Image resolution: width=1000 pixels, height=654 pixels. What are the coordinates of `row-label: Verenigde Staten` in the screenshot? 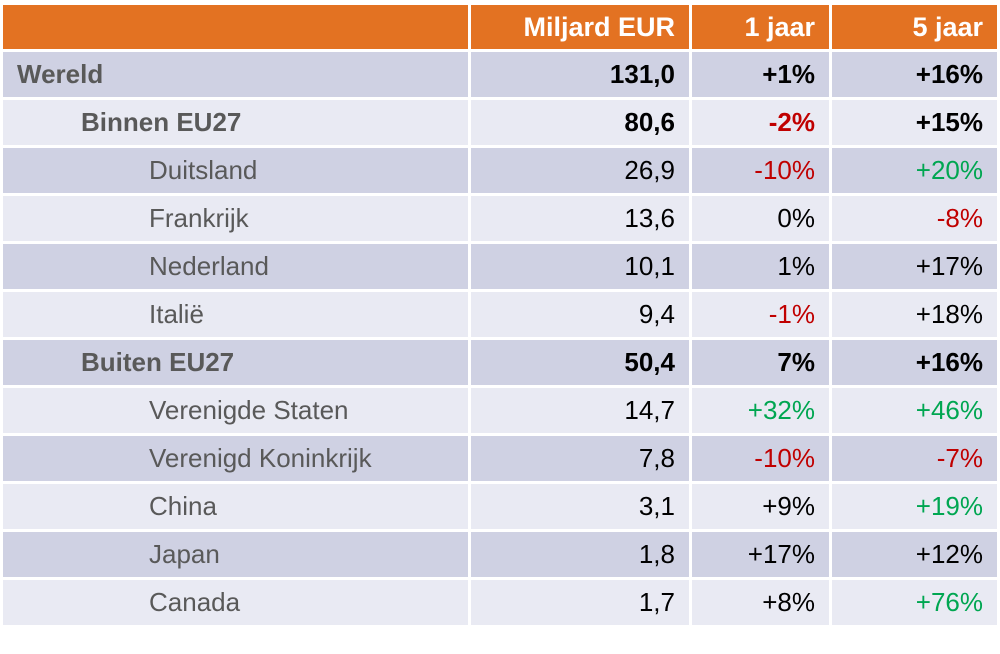 It's located at (235, 410).